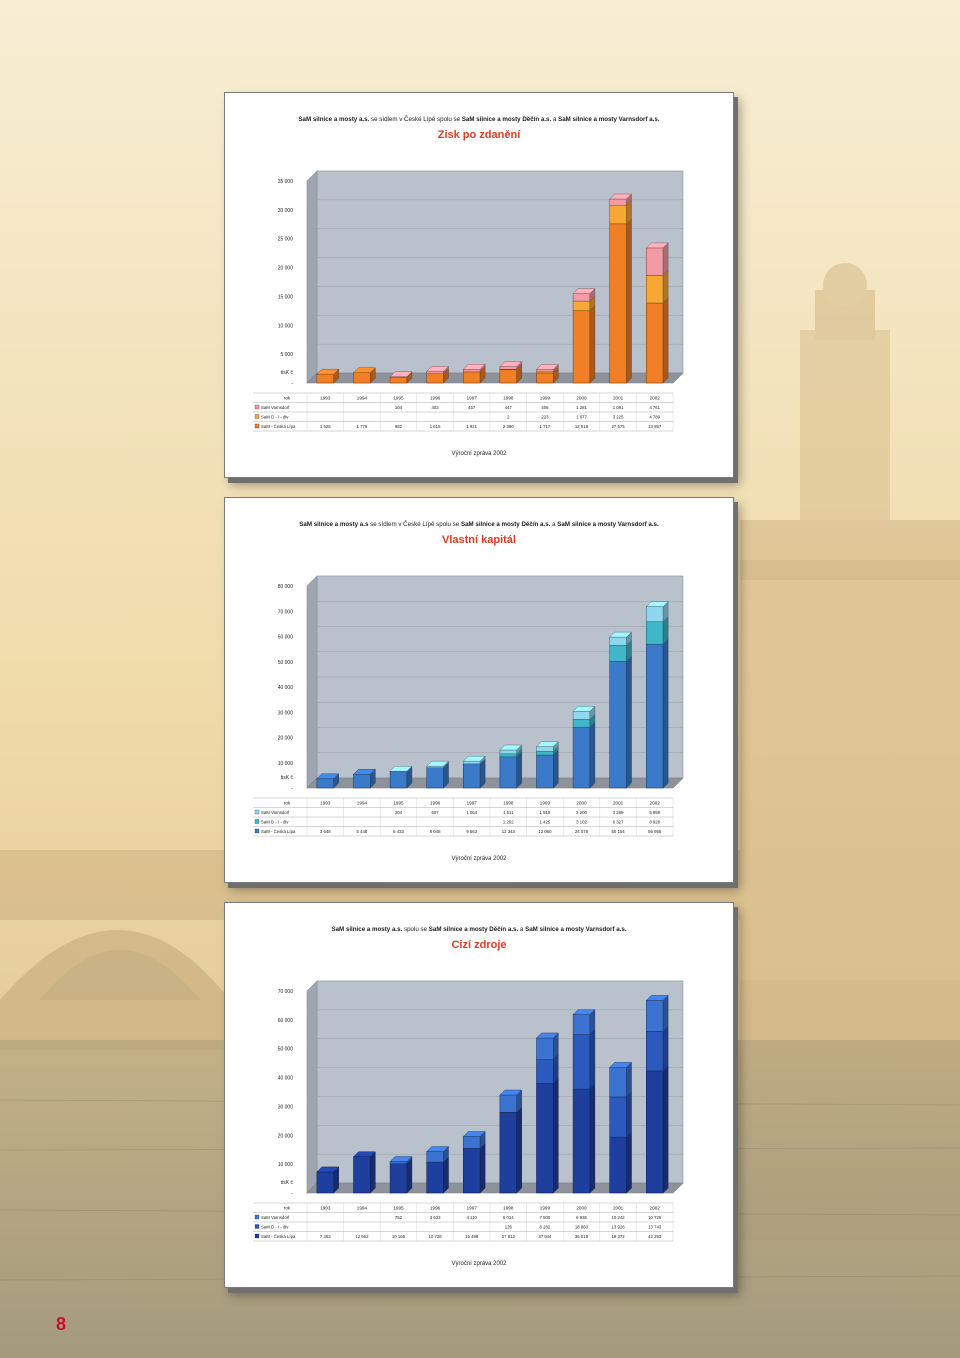 Image resolution: width=960 pixels, height=1358 pixels. What do you see at coordinates (581, 812) in the screenshot?
I see `data-label: 3 200` at bounding box center [581, 812].